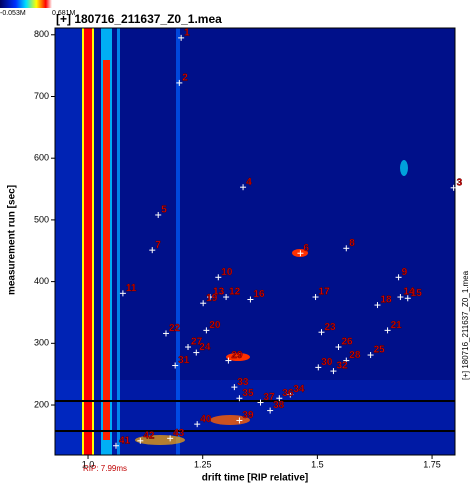 The image size is (474, 484). What do you see at coordinates (149, 435) in the screenshot?
I see `peak-label: 42` at bounding box center [149, 435].